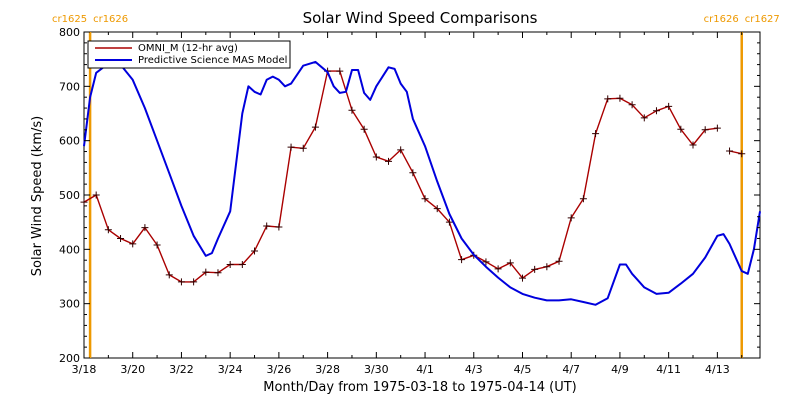  Describe the element at coordinates (376, 369) in the screenshot. I see `x-tick-label: 3/30` at that location.